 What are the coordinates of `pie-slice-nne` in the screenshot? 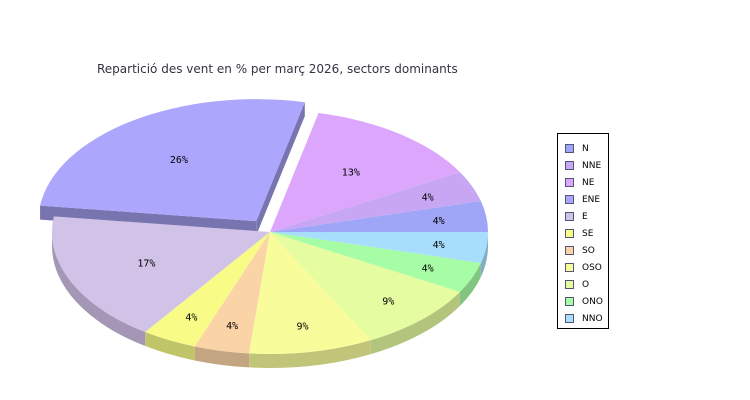 It's located at (375, 202).